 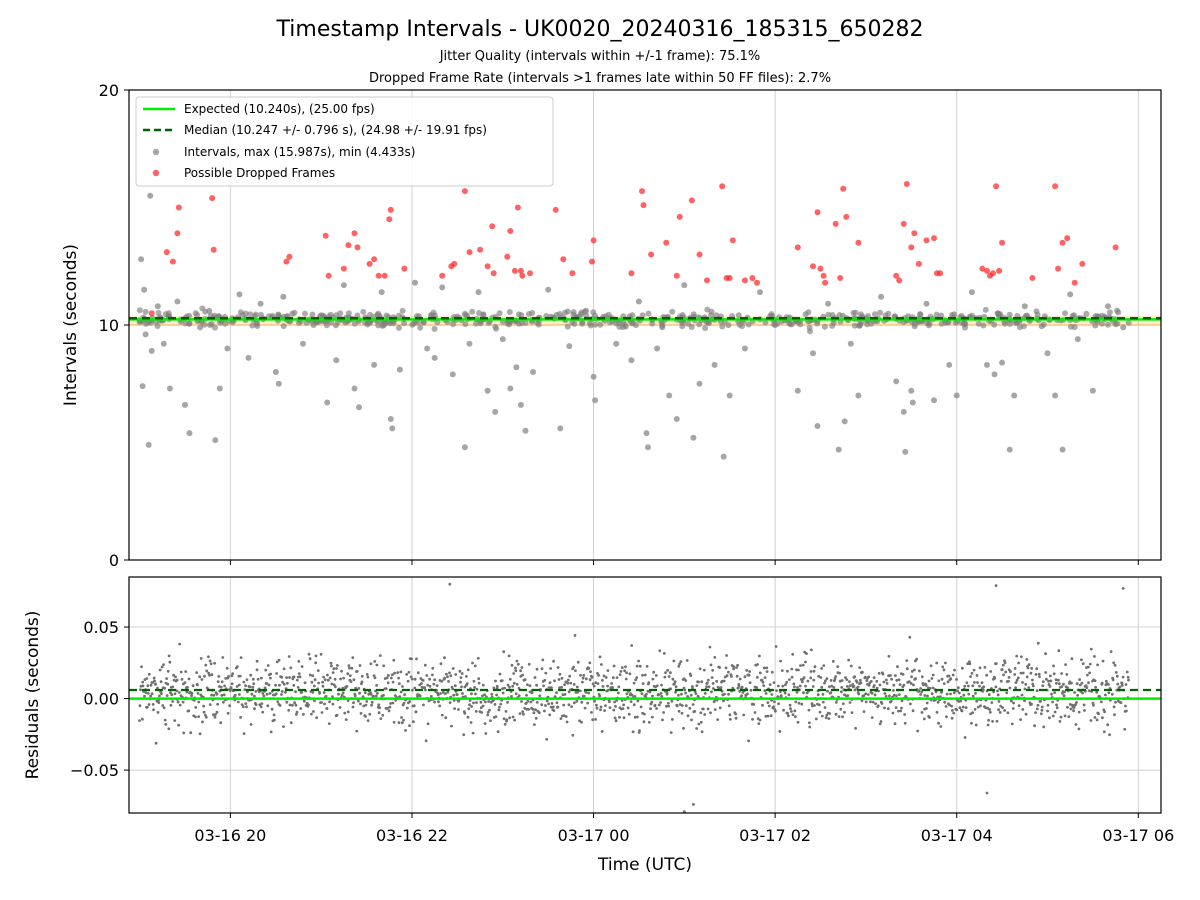 I want to click on legend-box, so click(x=344, y=141).